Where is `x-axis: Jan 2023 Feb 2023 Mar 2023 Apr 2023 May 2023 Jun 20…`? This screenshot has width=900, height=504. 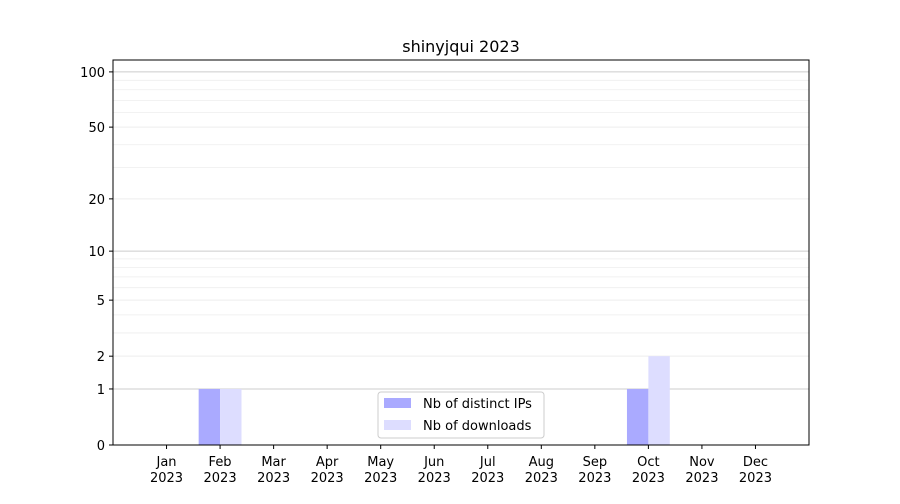 x-axis: Jan 2023 Feb 2023 Mar 2023 Apr 2023 May 2023 Jun 20… is located at coordinates (461, 465).